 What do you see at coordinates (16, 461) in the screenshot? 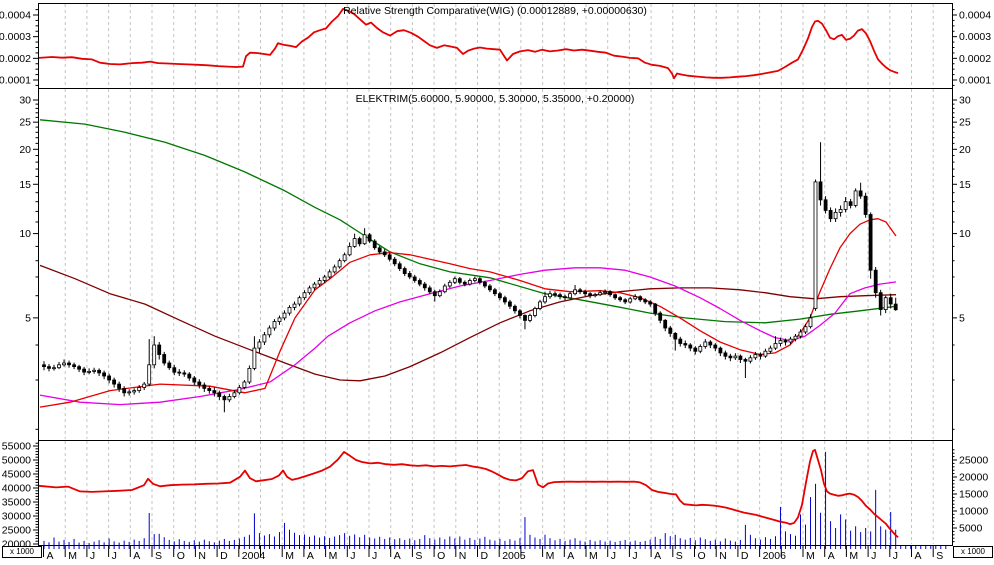
I see `svg-text: 50000` at bounding box center [16, 461].